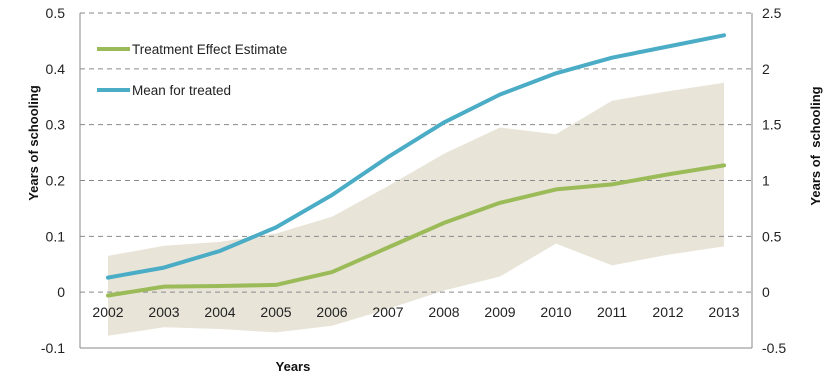 The image size is (839, 376). Describe the element at coordinates (774, 348) in the screenshot. I see `y-right-tick-label: -0.5` at that location.